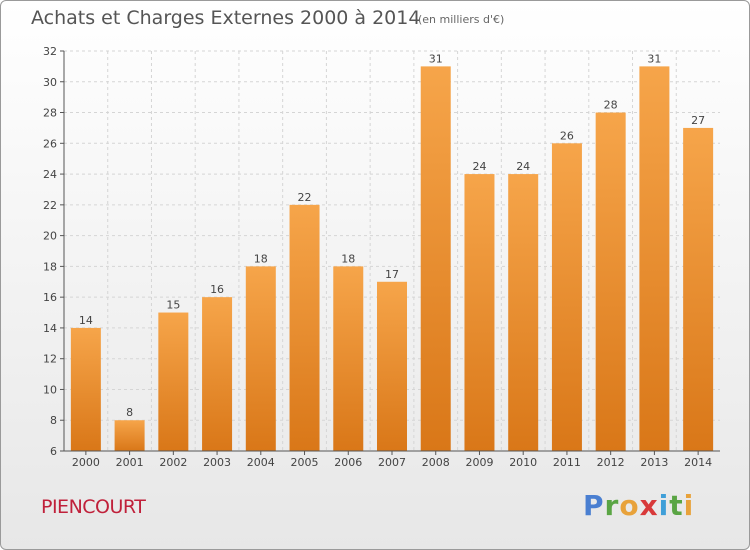 Image resolution: width=750 pixels, height=550 pixels. Describe the element at coordinates (50, 113) in the screenshot. I see `y-tick-label: 28` at that location.